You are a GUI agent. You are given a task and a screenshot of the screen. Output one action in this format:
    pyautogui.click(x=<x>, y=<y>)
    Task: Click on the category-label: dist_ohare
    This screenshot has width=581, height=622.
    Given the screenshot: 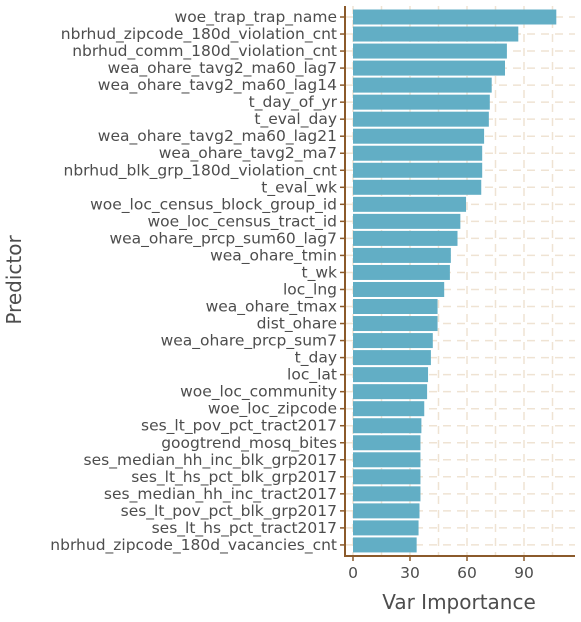 What is the action you would take?
    pyautogui.click(x=297, y=324)
    